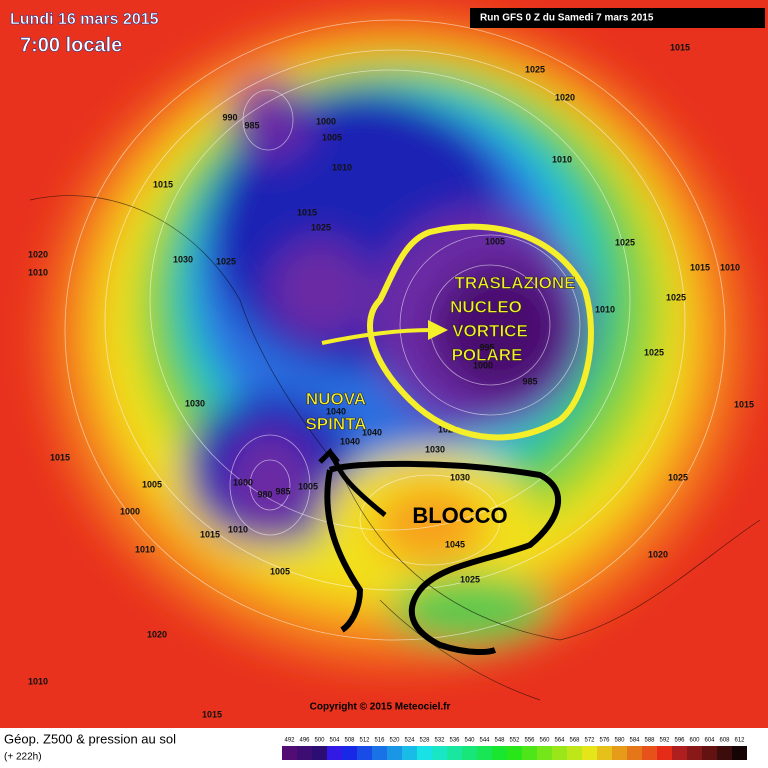 The width and height of the screenshot is (768, 768). Describe the element at coordinates (380, 707) in the screenshot. I see `copyright: Copyright © 2015 Meteociel.fr` at that location.